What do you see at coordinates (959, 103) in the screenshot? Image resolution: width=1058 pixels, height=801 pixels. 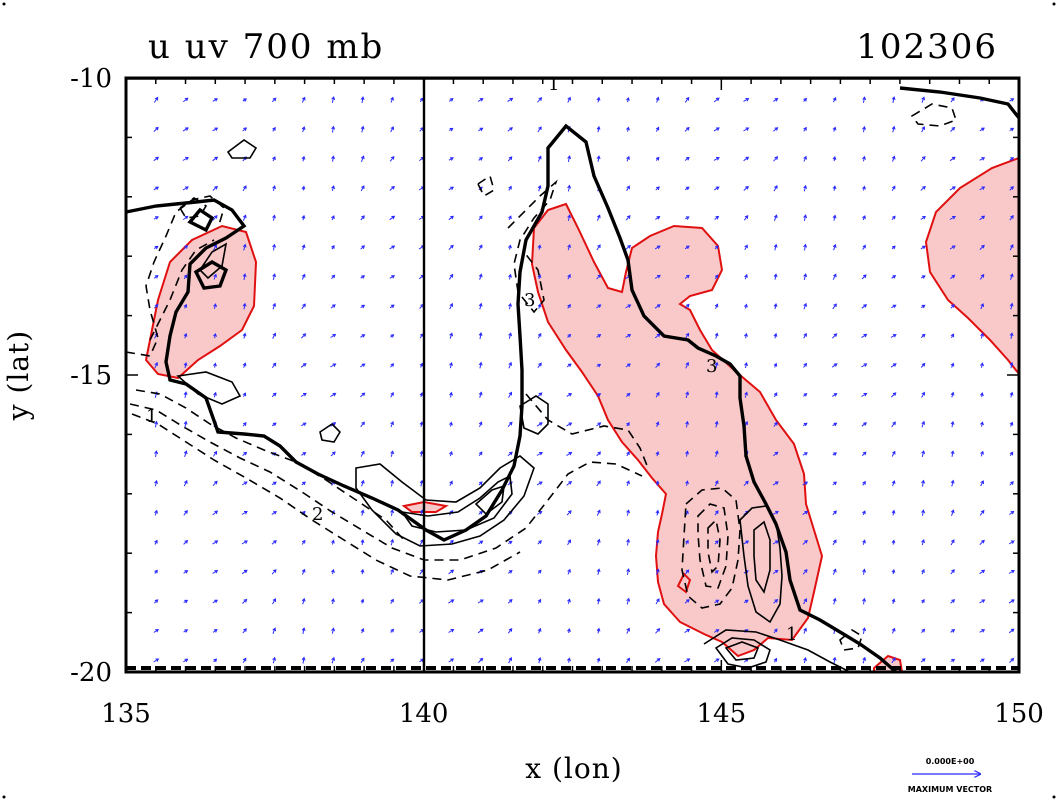 I see `coastline-northeast` at bounding box center [959, 103].